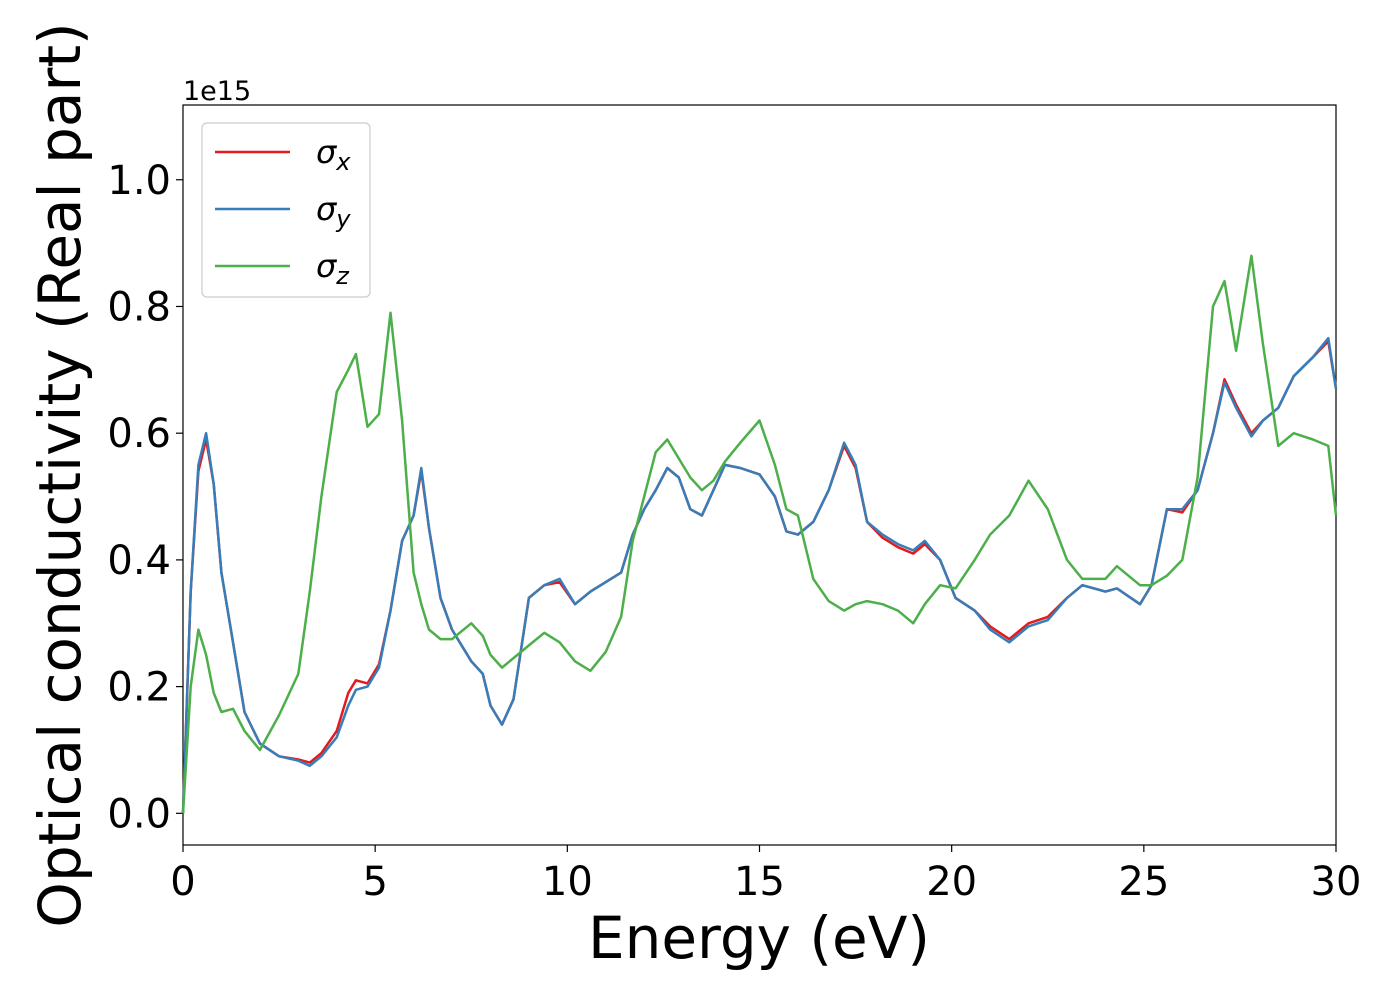  I want to click on offset-text: 1e15, so click(217, 91).